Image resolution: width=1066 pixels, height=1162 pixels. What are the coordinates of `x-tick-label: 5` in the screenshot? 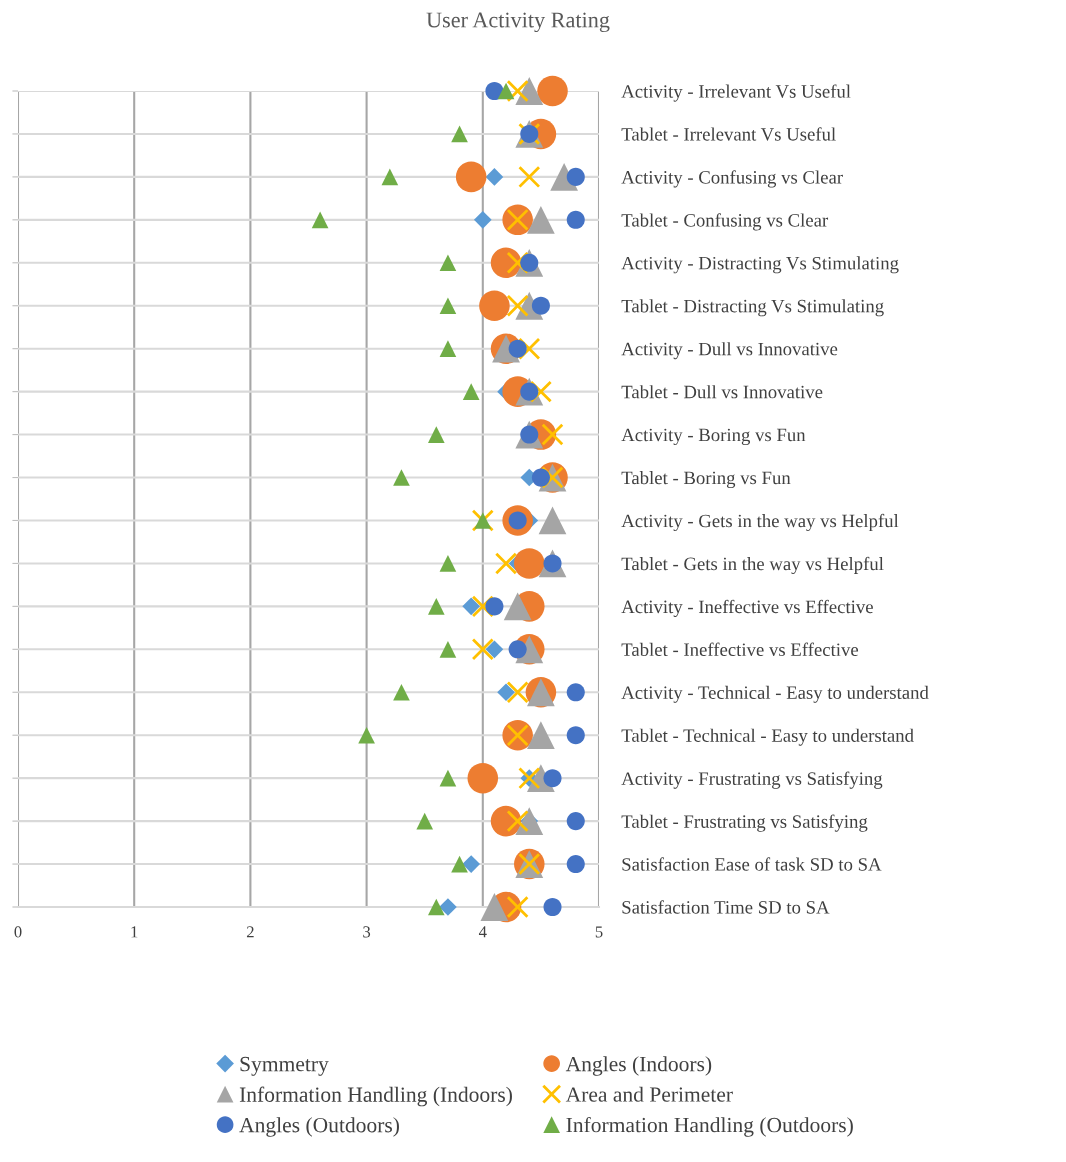 It's located at (599, 932).